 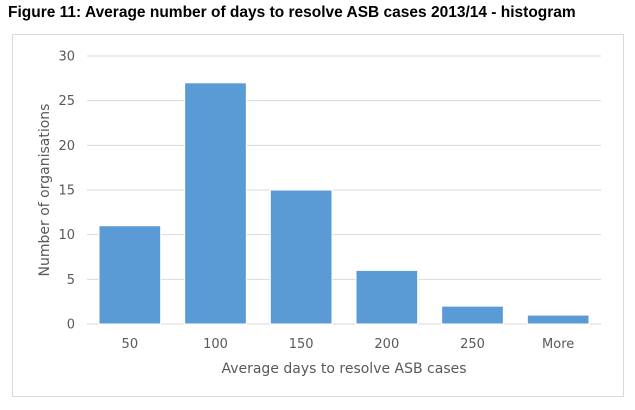 I want to click on y-tick-label: 25, so click(x=66, y=101).